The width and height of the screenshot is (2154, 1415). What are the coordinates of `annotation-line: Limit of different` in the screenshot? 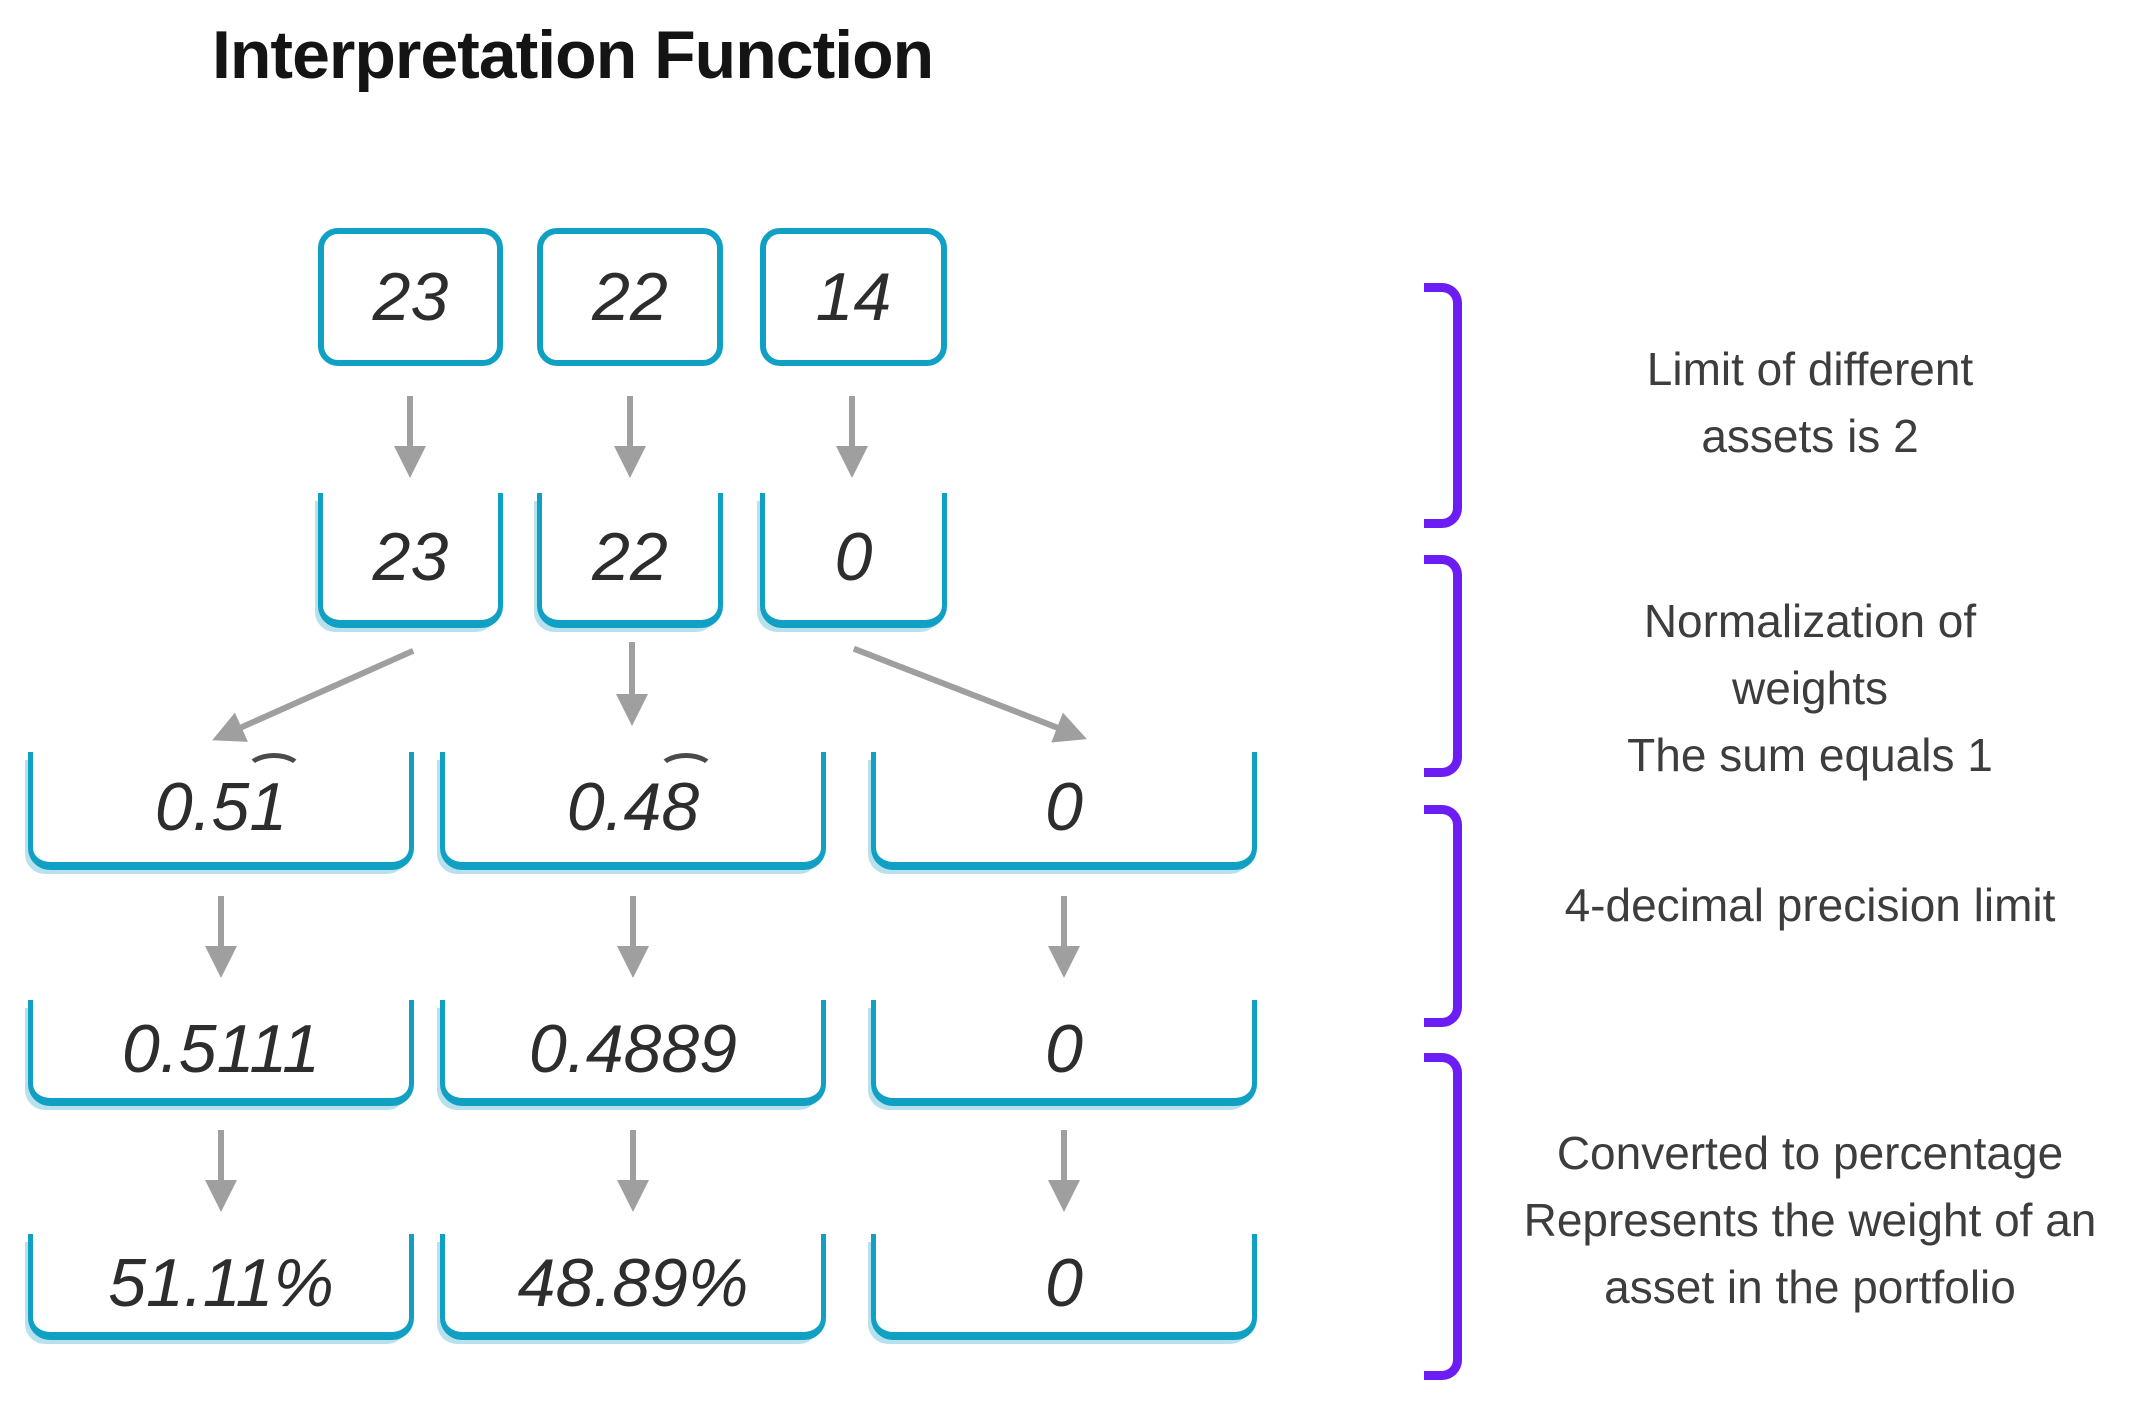 It's located at (1810, 369).